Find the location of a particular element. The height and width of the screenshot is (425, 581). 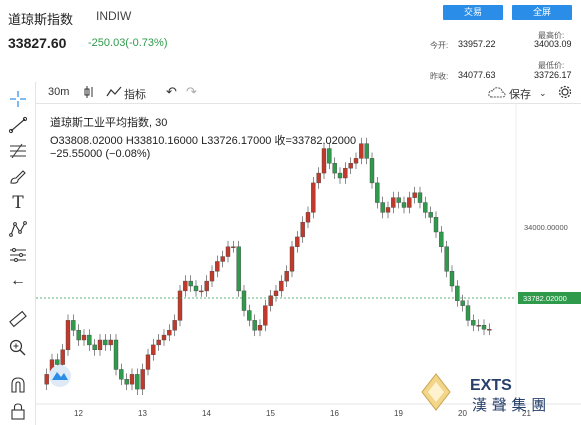

low-label: 最低价: is located at coordinates (551, 65).